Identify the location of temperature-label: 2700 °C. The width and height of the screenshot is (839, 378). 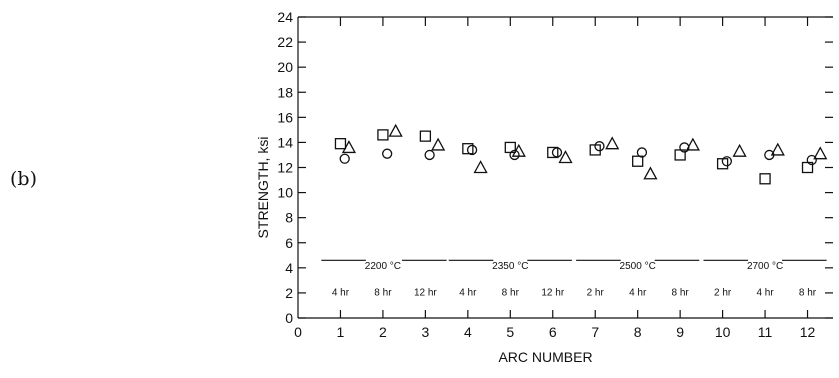
(765, 266).